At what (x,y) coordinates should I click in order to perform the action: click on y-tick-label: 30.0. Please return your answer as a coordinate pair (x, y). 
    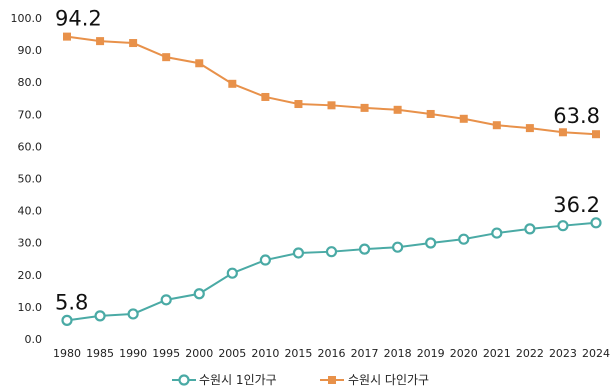
    Looking at the image, I should click on (30, 243).